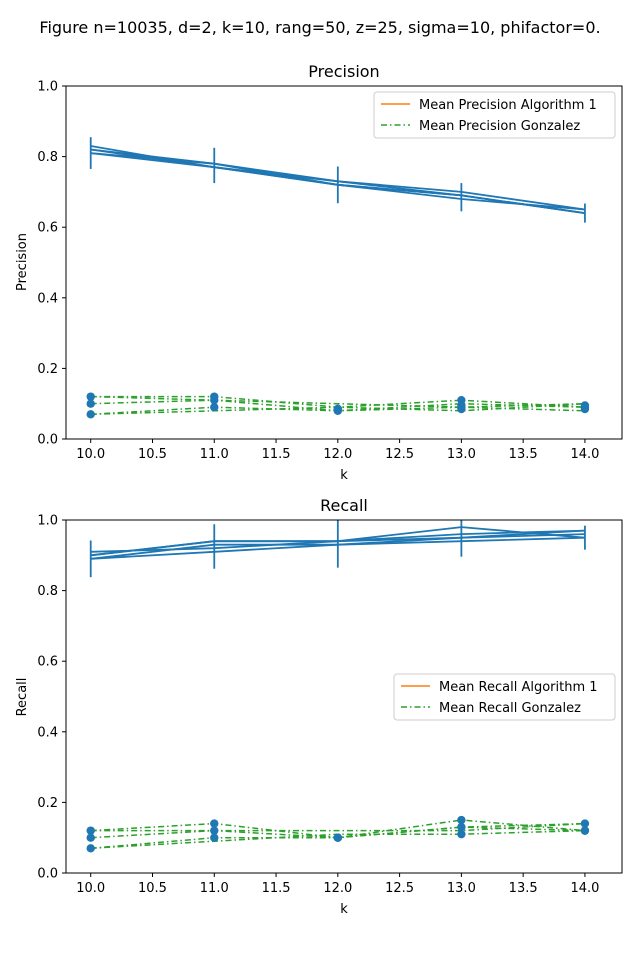  What do you see at coordinates (343, 71) in the screenshot?
I see `precision-title: Precision` at bounding box center [343, 71].